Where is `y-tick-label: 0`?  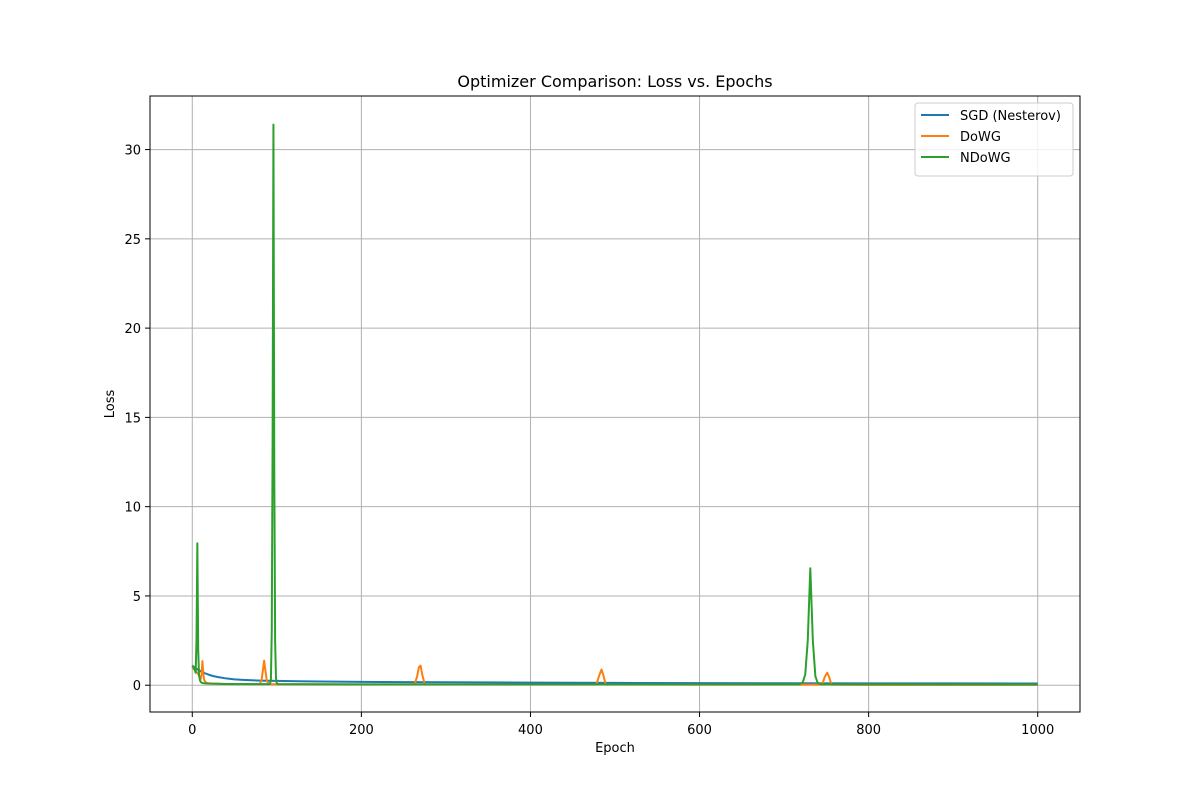 y-tick-label: 0 is located at coordinates (137, 686).